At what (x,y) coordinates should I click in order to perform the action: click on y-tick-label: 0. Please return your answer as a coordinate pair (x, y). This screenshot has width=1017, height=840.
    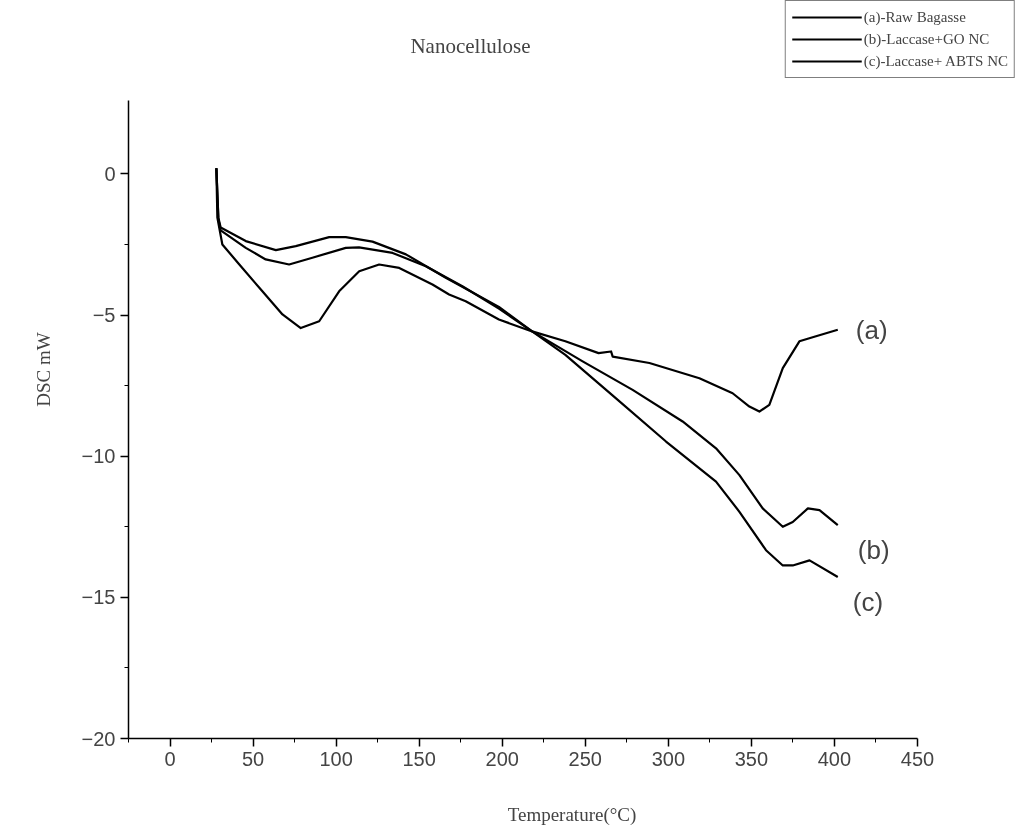
    Looking at the image, I should click on (110, 173).